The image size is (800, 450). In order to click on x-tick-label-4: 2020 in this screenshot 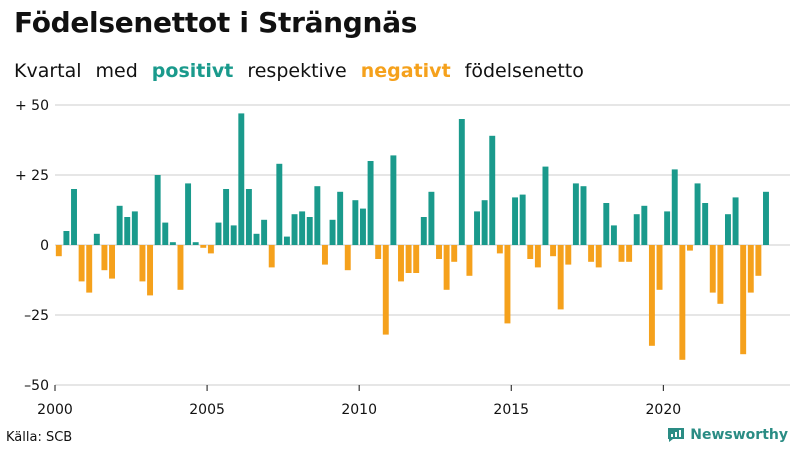, I will do `click(664, 410)`.